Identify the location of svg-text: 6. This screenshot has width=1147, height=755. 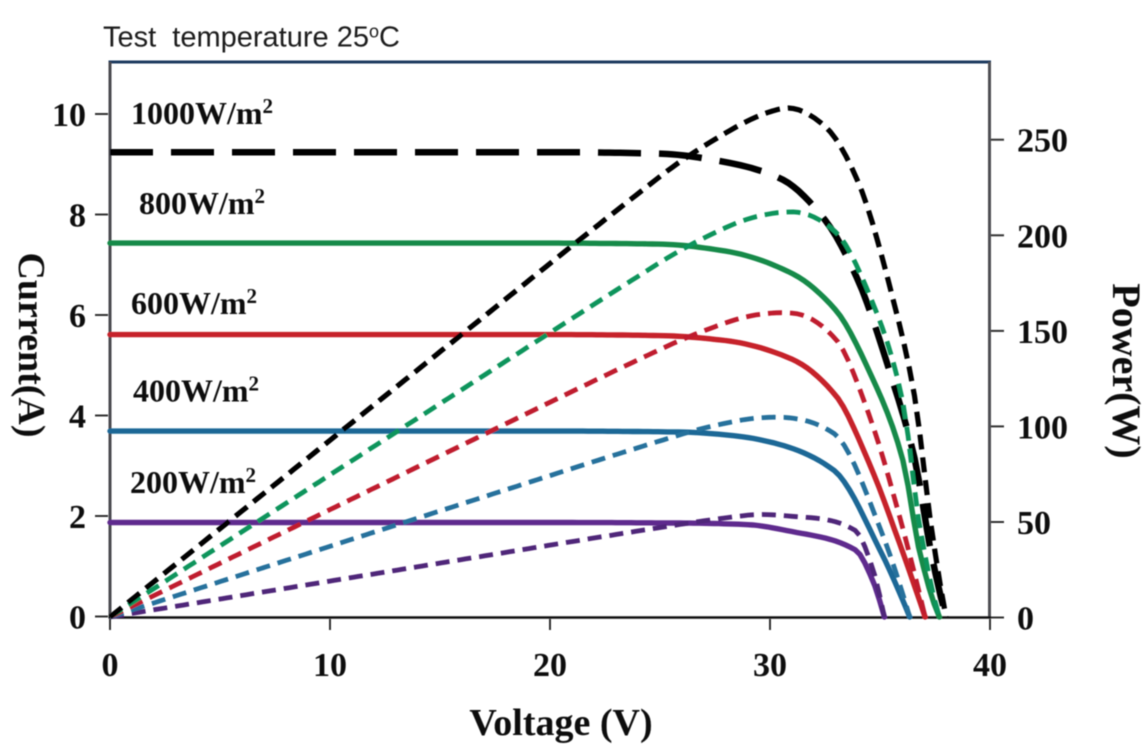
(77, 316).